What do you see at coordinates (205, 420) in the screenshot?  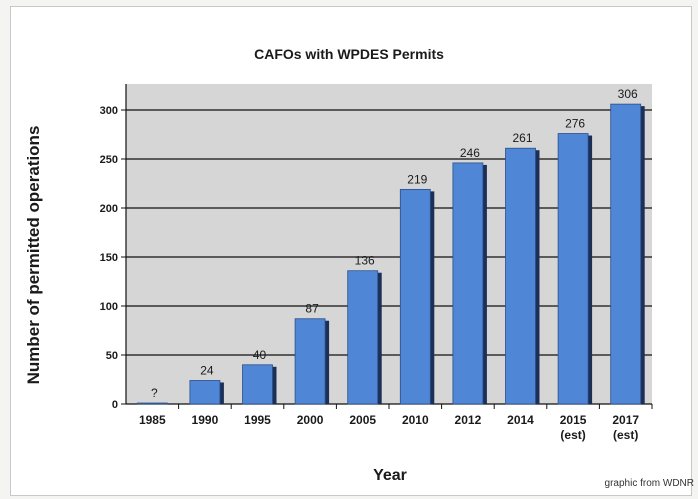 I see `x-tick-label: 1990` at bounding box center [205, 420].